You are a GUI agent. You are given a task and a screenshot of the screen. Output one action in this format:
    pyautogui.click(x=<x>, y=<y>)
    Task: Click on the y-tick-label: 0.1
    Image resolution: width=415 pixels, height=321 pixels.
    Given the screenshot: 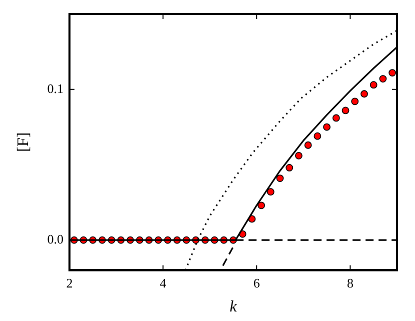 What is the action you would take?
    pyautogui.click(x=55, y=88)
    